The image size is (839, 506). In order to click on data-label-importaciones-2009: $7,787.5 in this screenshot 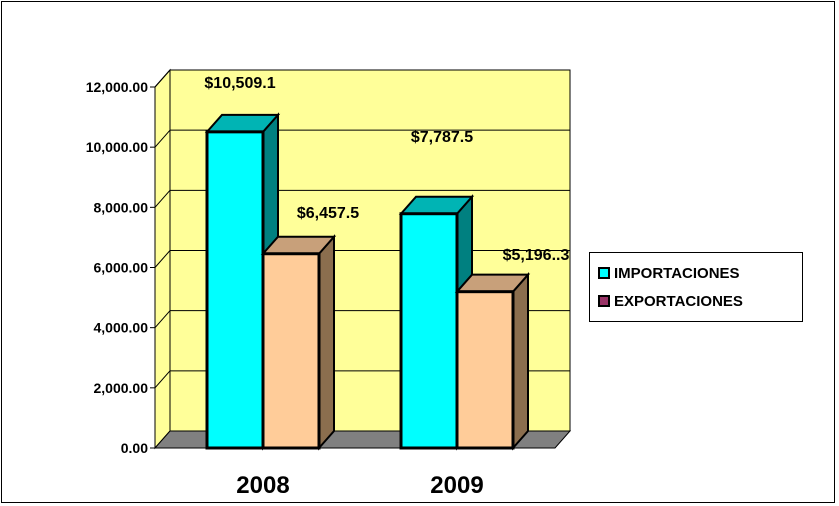, I will do `click(442, 137)`.